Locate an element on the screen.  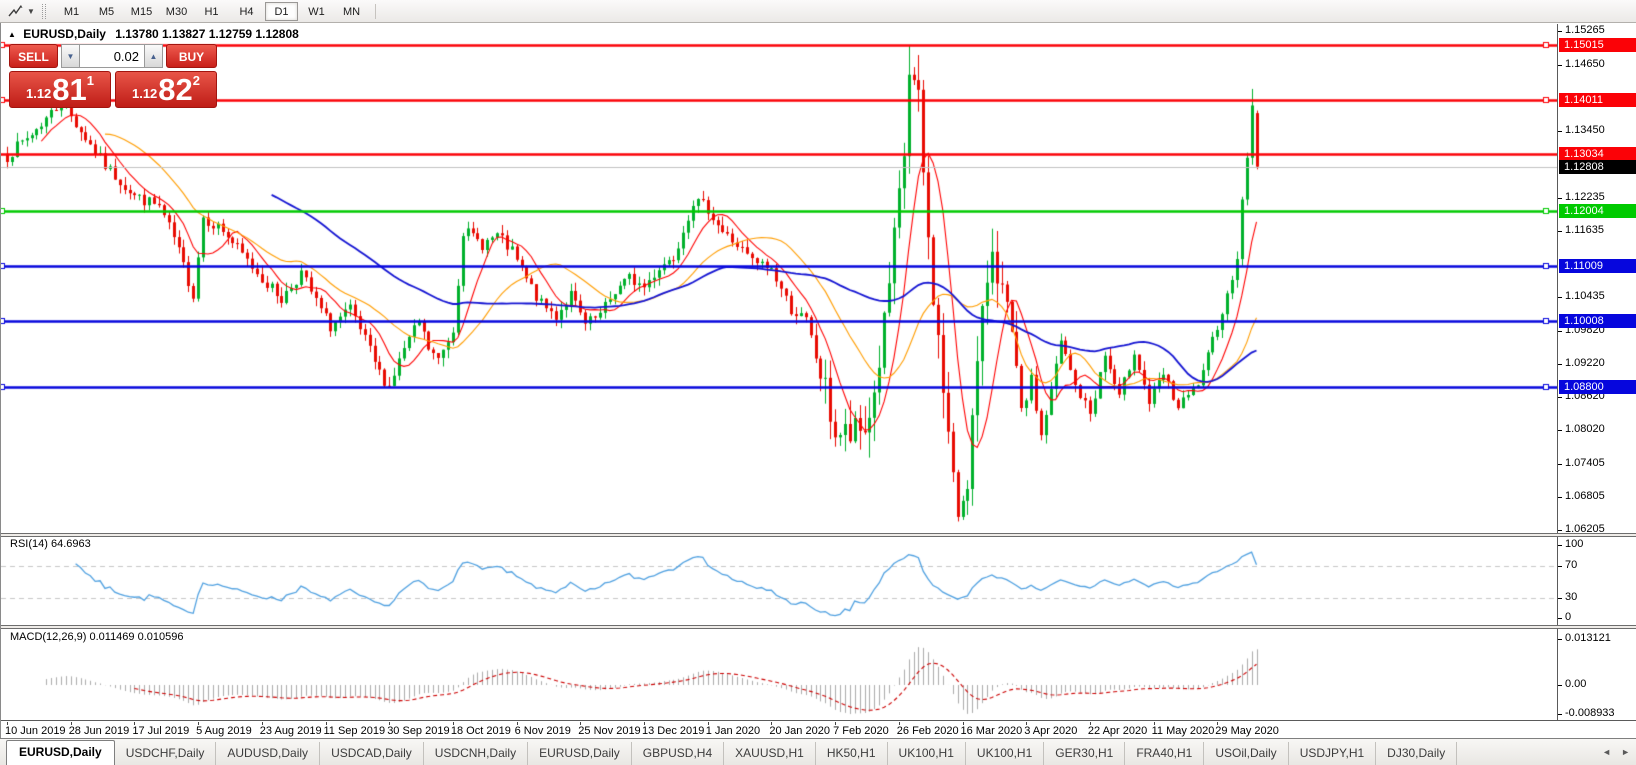
symbol-tab-5-eurusd-daily: EURUSD,Daily is located at coordinates (580, 753).